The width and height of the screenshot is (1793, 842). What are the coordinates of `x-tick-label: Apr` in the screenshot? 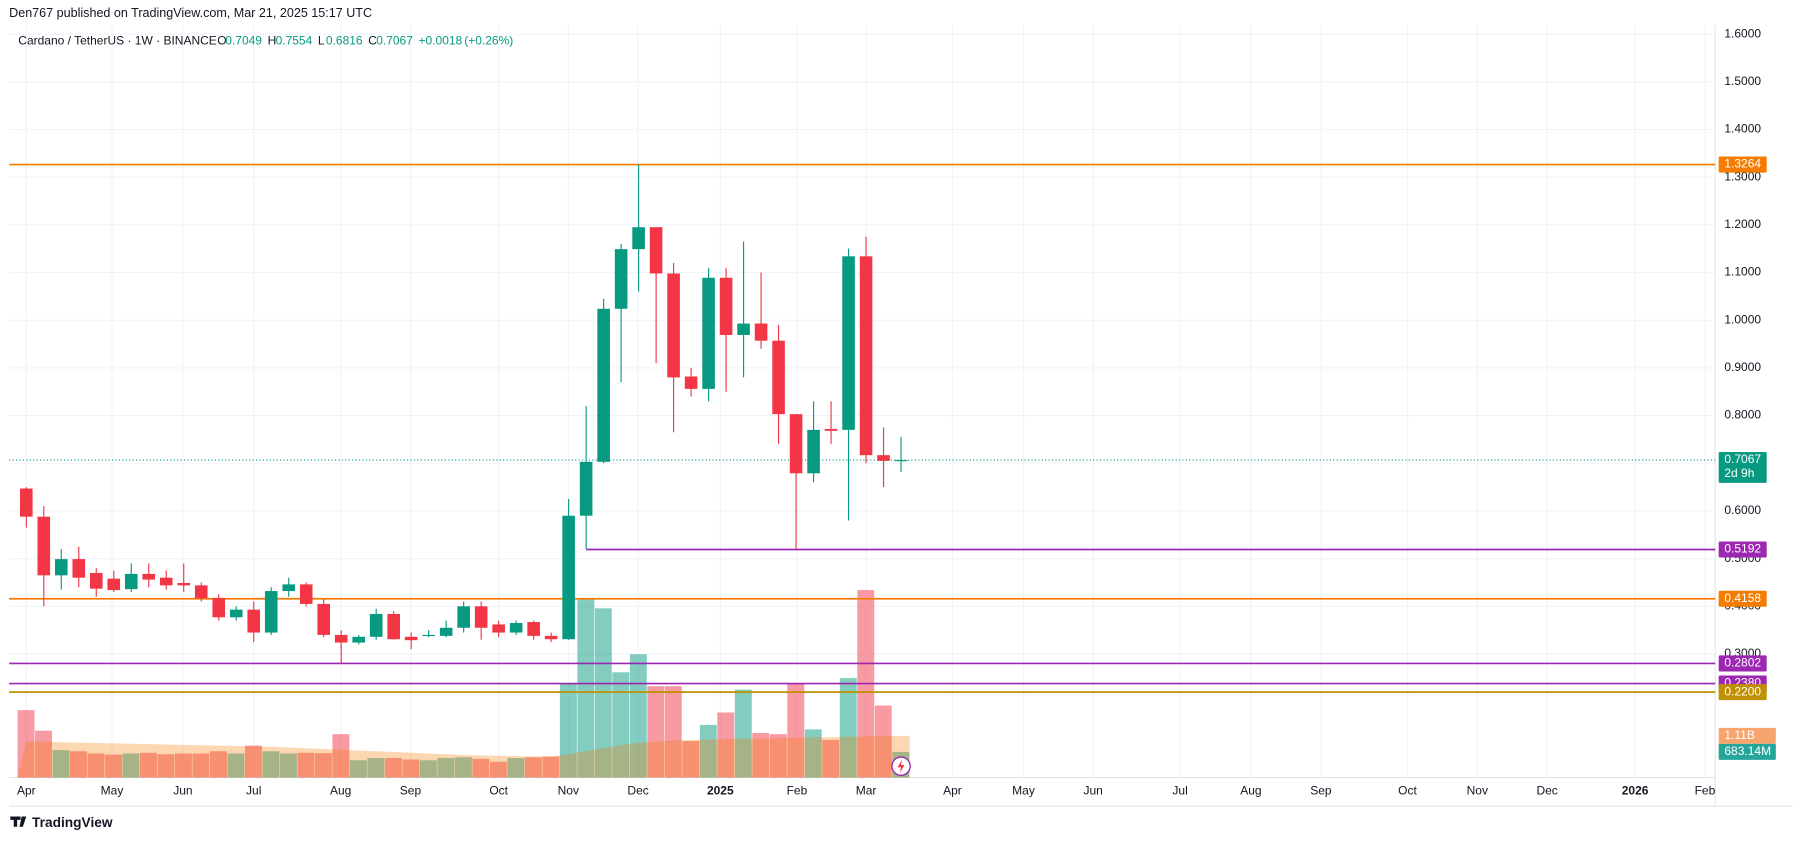 It's located at (952, 790).